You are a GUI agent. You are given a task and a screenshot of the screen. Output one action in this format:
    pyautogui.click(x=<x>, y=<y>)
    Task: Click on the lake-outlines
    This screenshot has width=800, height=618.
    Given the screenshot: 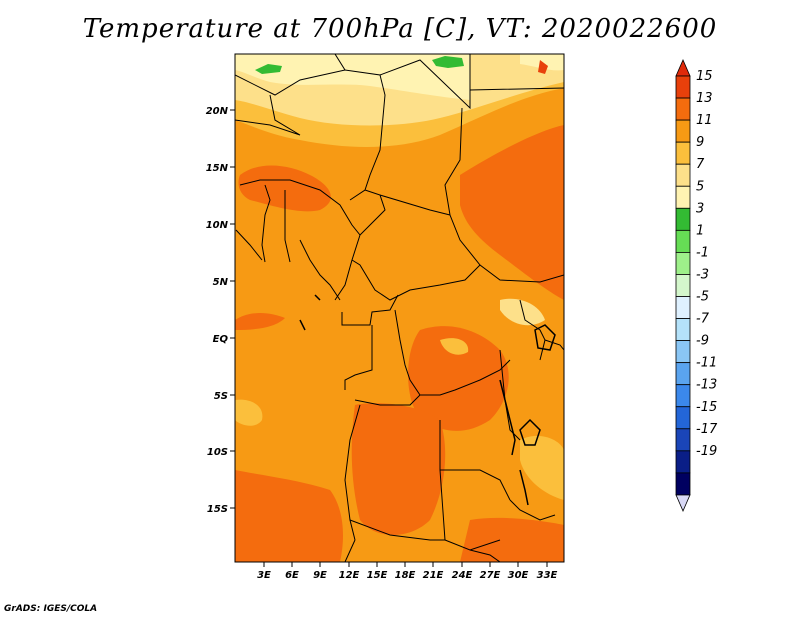 What is the action you would take?
    pyautogui.click(x=427, y=400)
    